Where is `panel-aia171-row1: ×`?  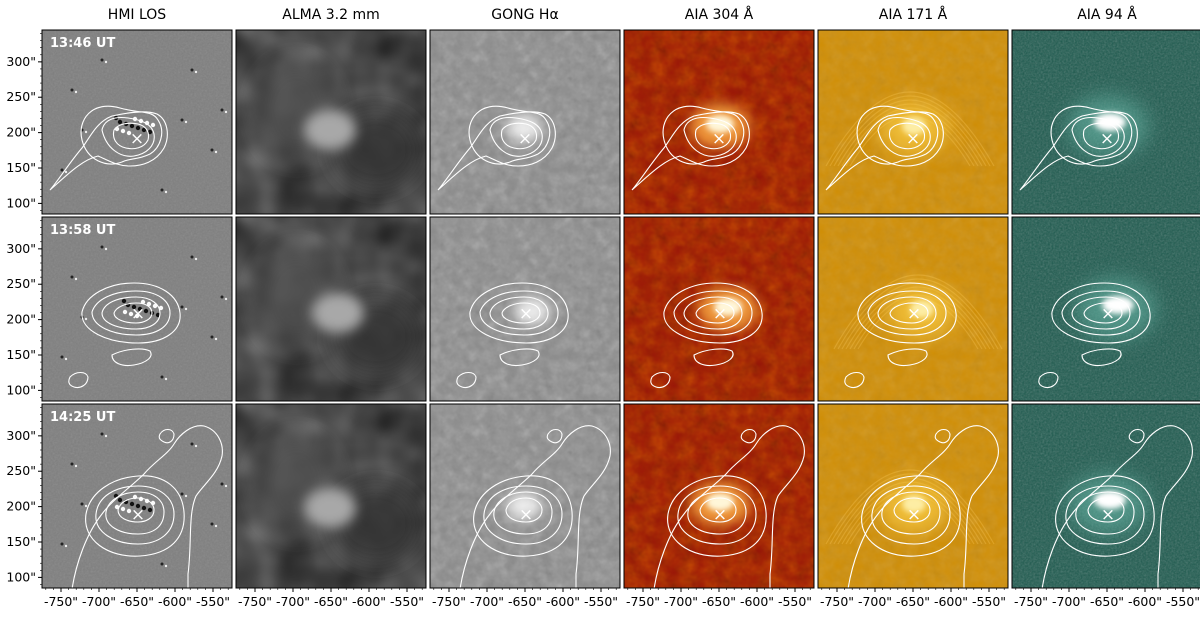 panel-aia171-row1: × is located at coordinates (913, 122).